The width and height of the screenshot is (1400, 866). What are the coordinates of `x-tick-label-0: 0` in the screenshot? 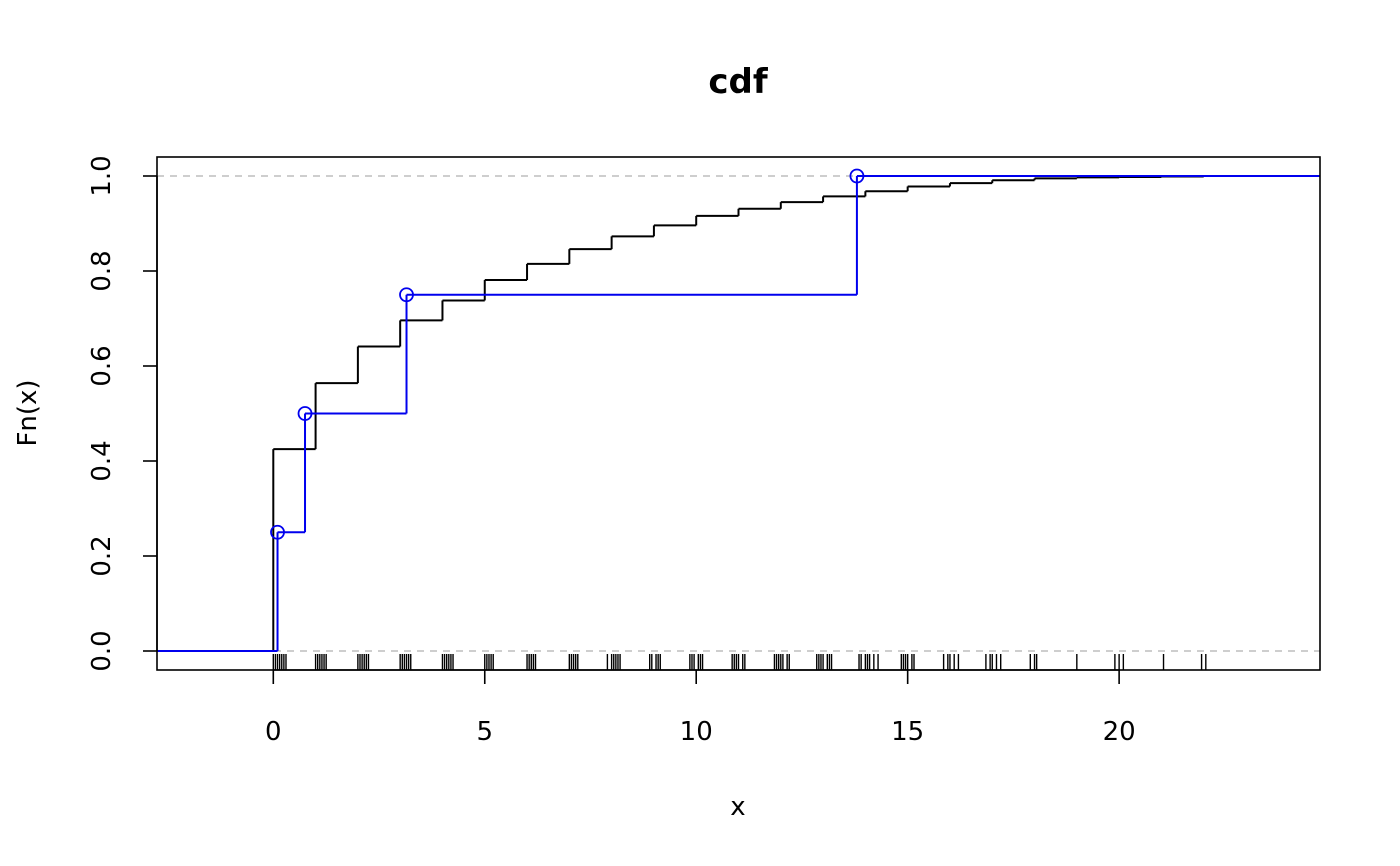 It's located at (273, 732).